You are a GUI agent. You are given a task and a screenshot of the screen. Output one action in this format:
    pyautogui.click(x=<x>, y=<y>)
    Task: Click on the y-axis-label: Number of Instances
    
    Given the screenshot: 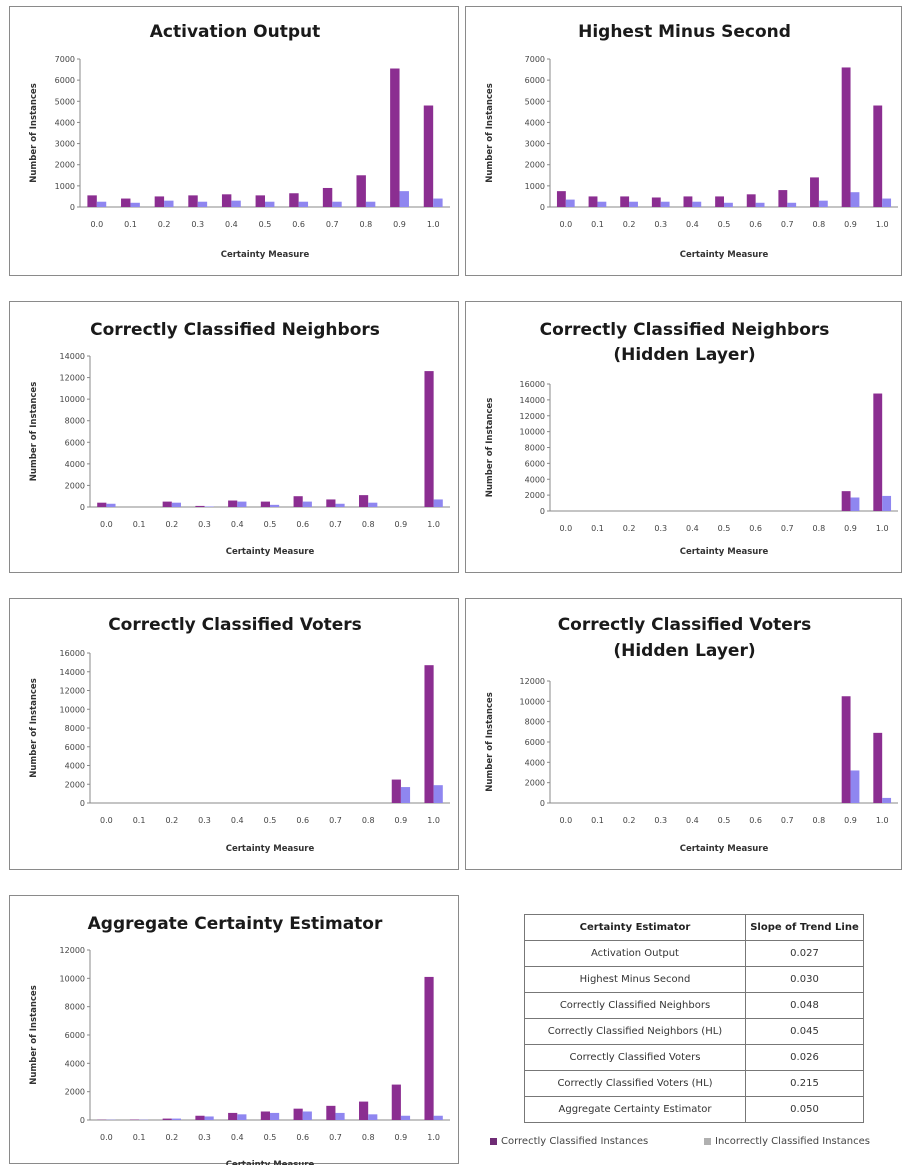 What is the action you would take?
    pyautogui.click(x=490, y=448)
    